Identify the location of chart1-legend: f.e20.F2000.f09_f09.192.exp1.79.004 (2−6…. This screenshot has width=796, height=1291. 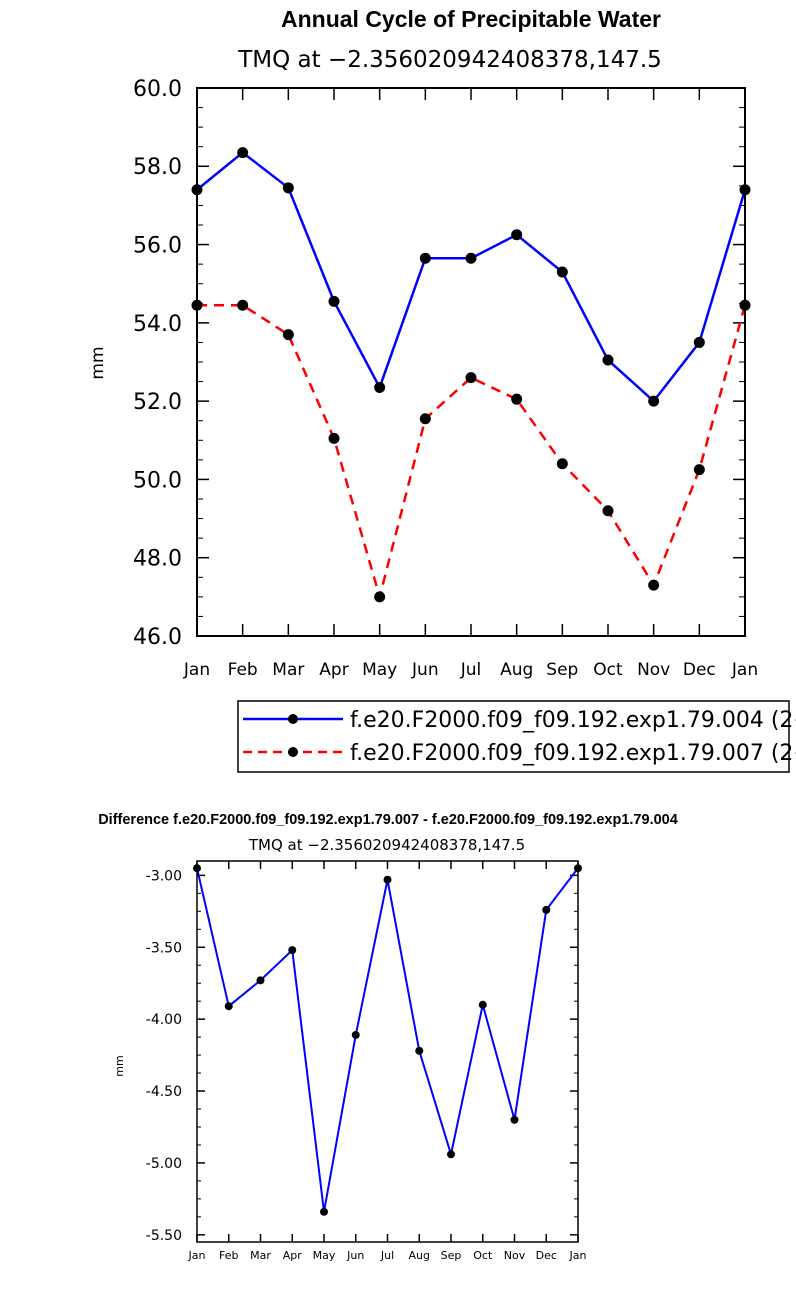
(516, 736).